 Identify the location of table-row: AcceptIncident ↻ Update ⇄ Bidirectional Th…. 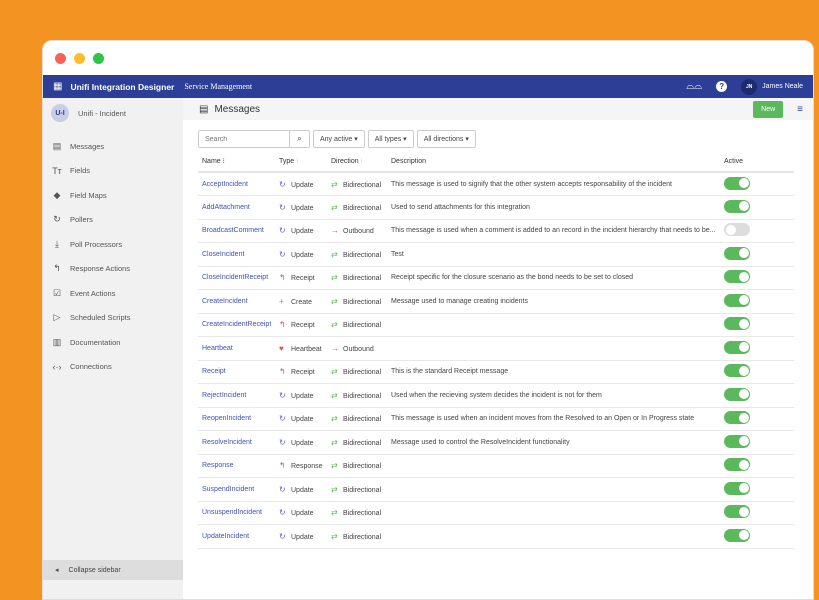
(496, 184).